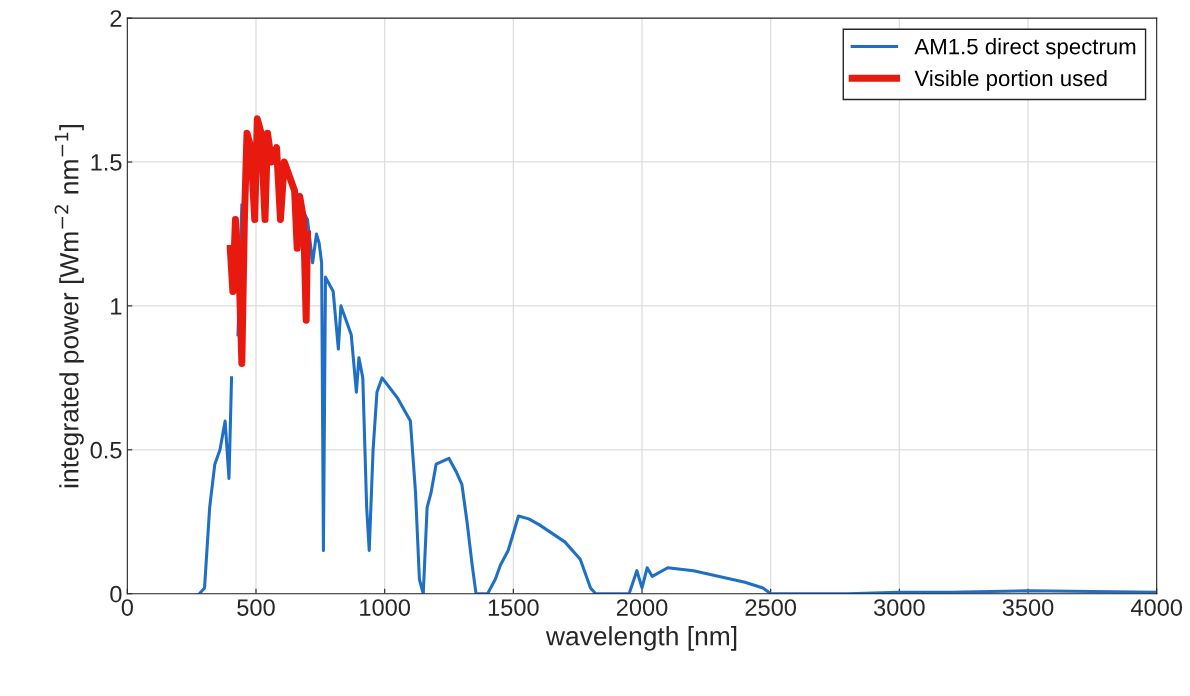 This screenshot has height=696, width=1190. I want to click on legend-label: Visible portion used, so click(1010, 80).